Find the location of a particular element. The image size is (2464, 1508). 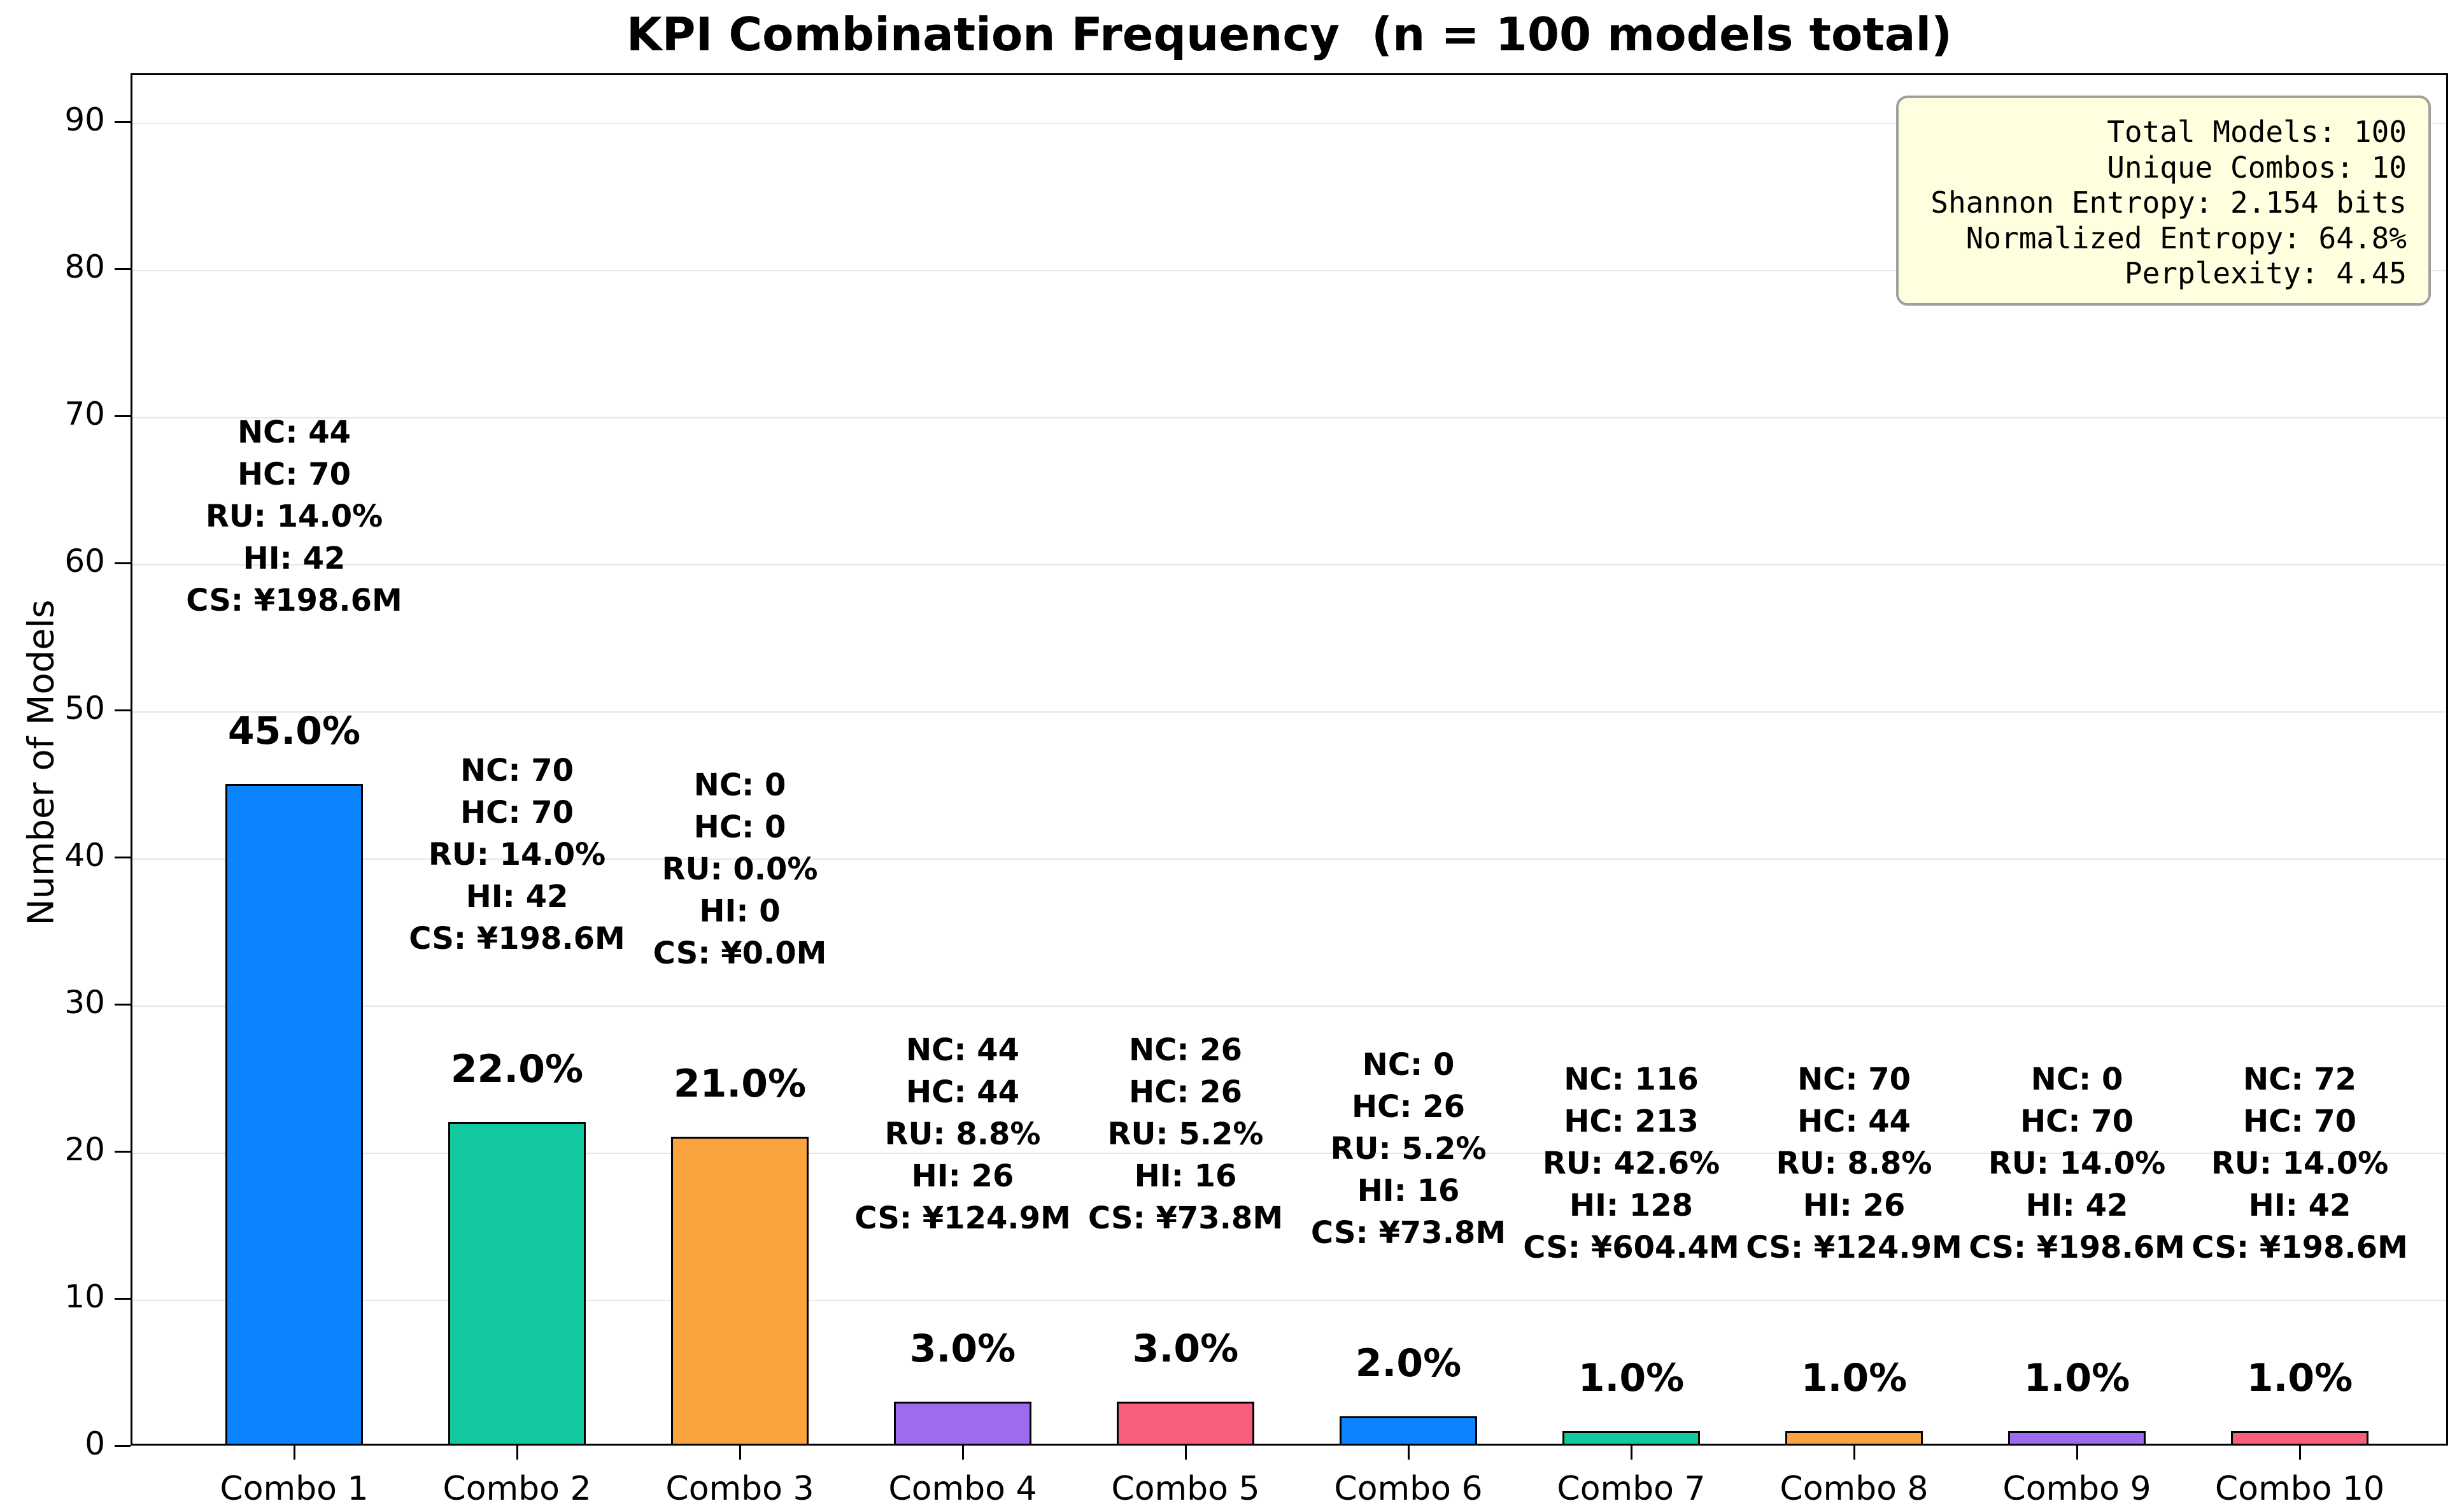

y-axis-label: Number of Models is located at coordinates (41, 763).